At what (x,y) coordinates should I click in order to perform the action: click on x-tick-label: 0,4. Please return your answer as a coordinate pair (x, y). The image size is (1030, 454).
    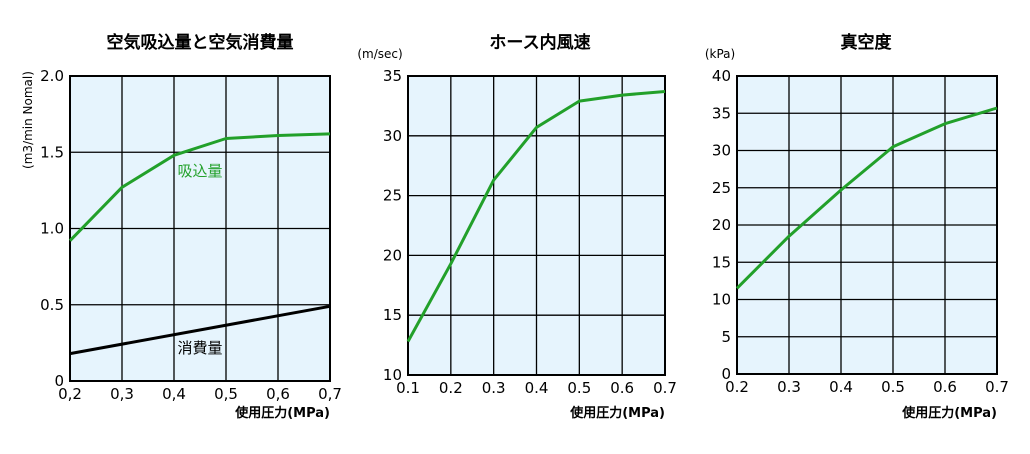
    Looking at the image, I should click on (174, 394).